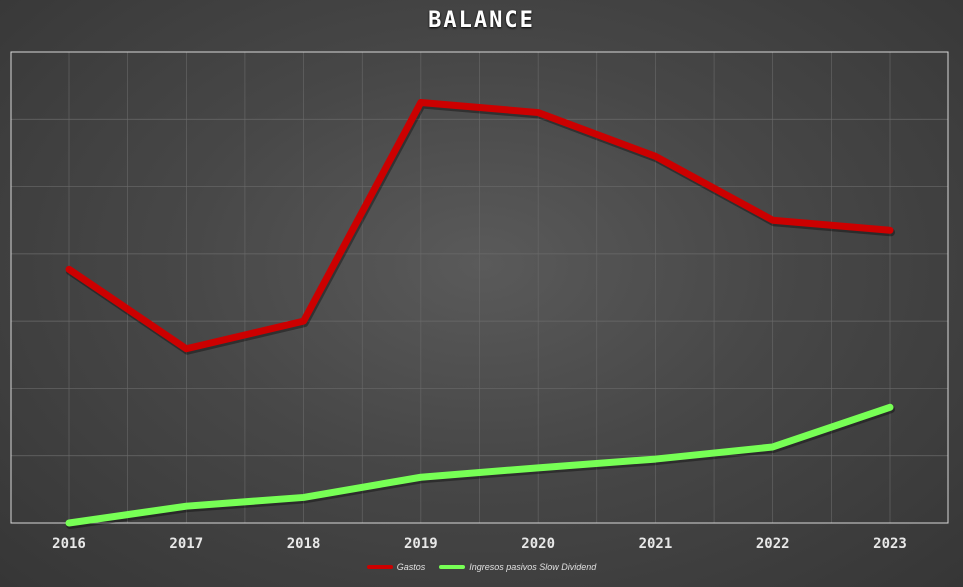 The image size is (963, 587). I want to click on x-tick-label: 2023, so click(890, 544).